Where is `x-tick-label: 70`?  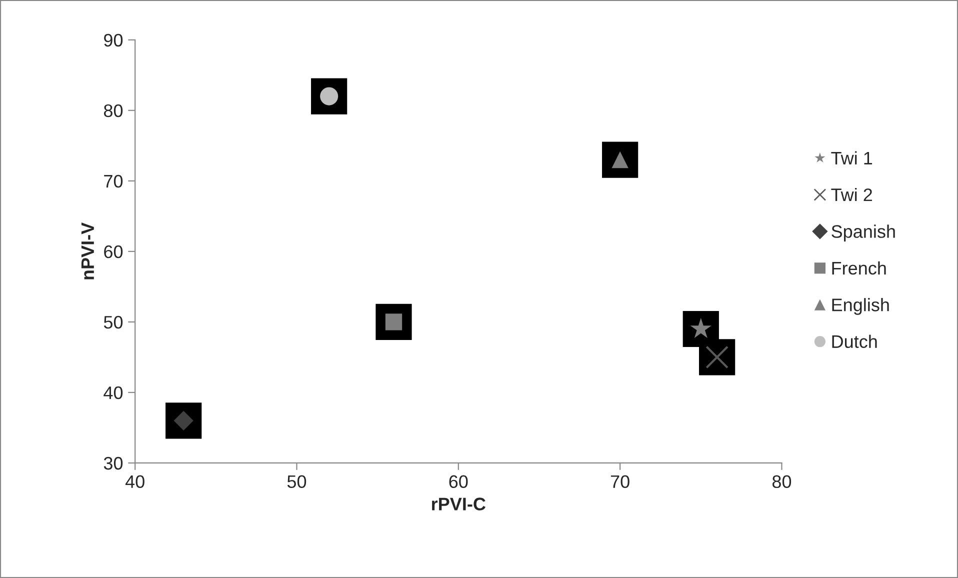
x-tick-label: 70 is located at coordinates (620, 481).